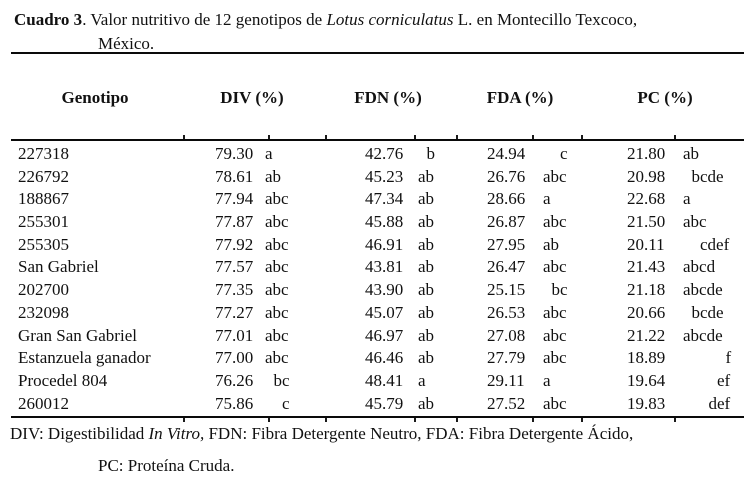 This screenshot has height=481, width=749. I want to click on genotype-cell: Estanzuela ganador, so click(84, 358).